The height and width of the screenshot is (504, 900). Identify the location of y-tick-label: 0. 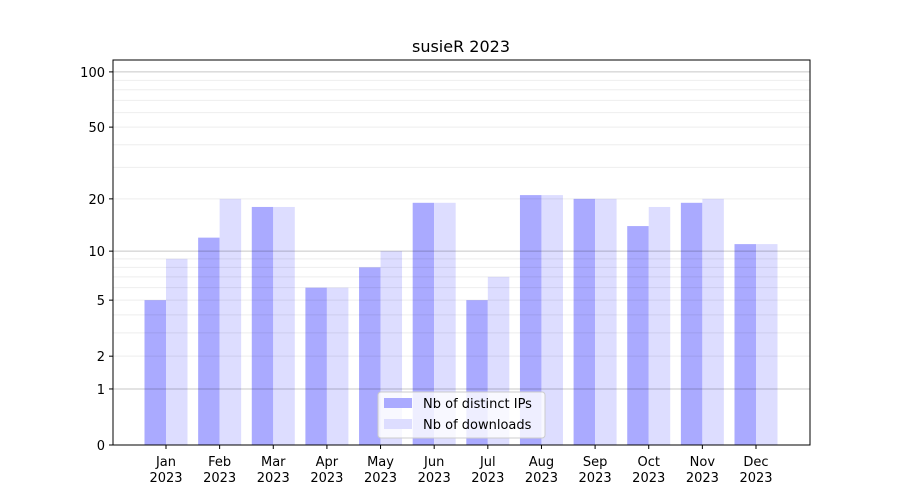
(101, 446).